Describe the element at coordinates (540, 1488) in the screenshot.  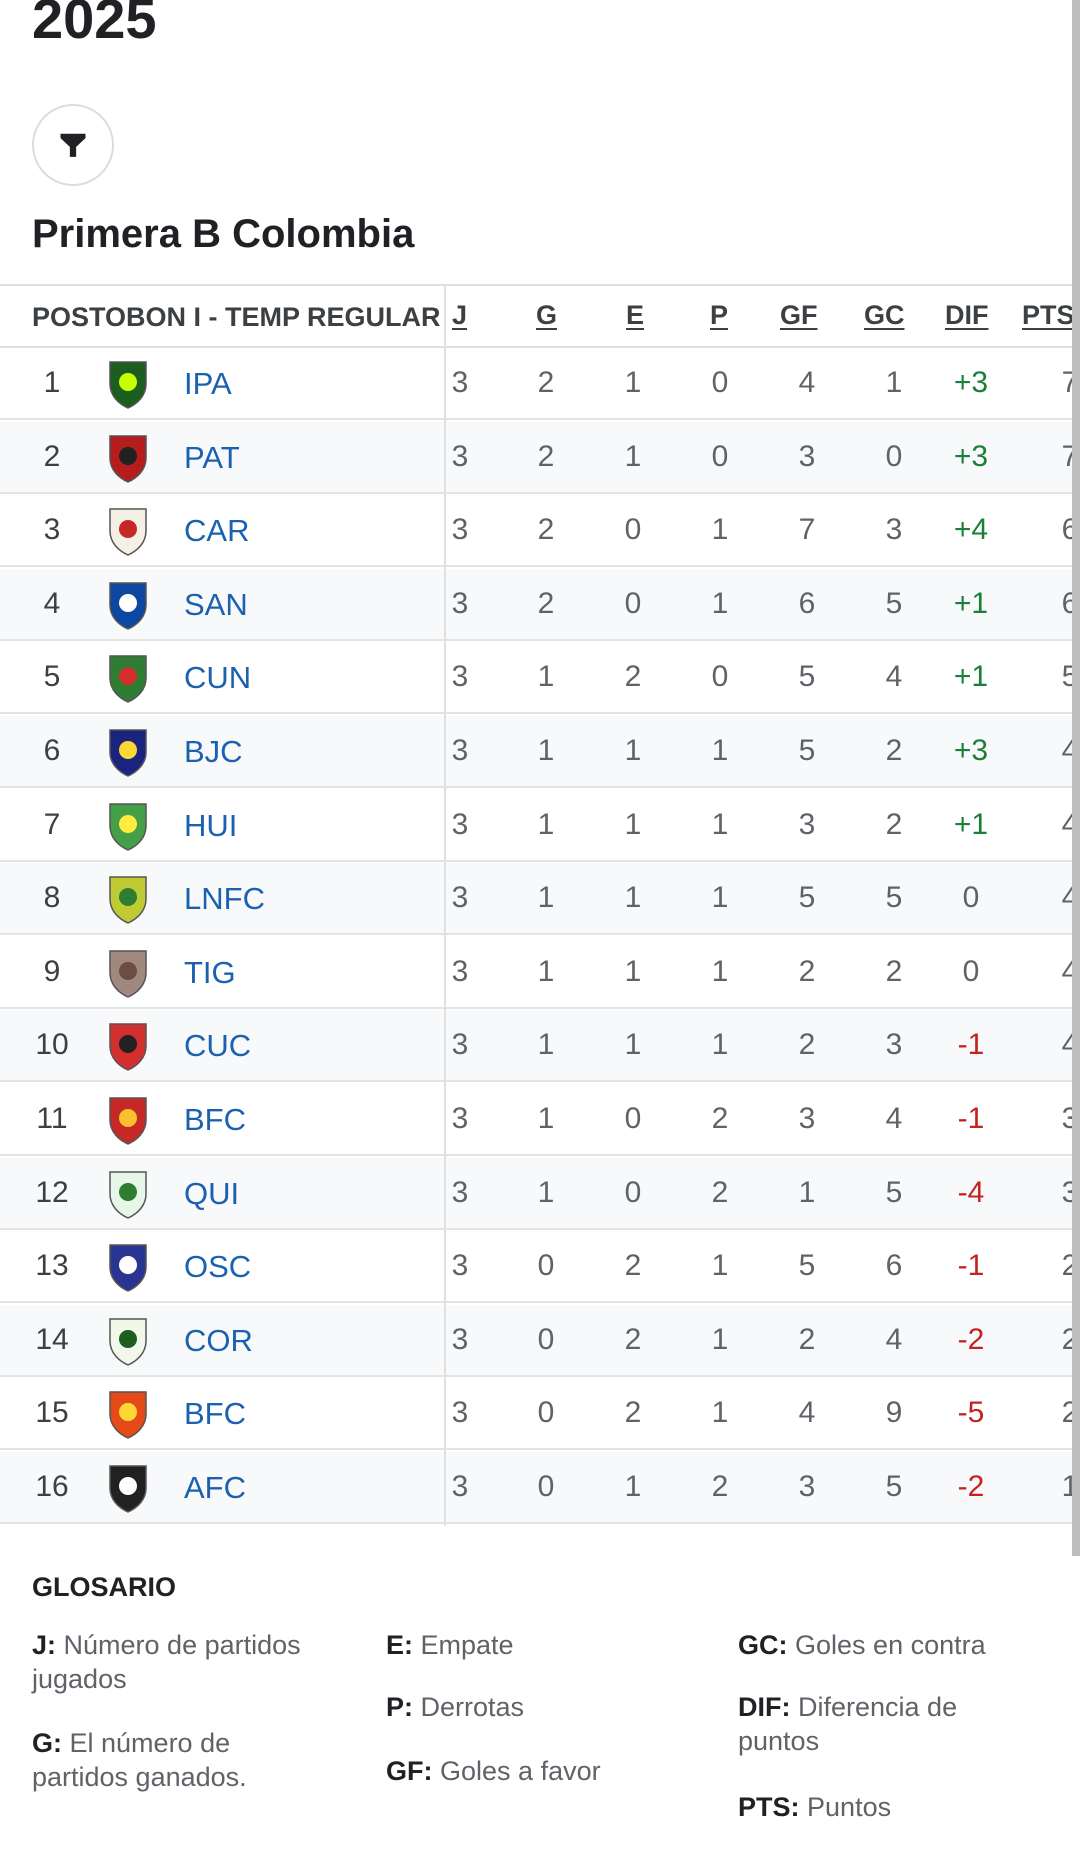
I see `table-row: 16 AFC 3 0 1 2 3 5 1 -2` at that location.